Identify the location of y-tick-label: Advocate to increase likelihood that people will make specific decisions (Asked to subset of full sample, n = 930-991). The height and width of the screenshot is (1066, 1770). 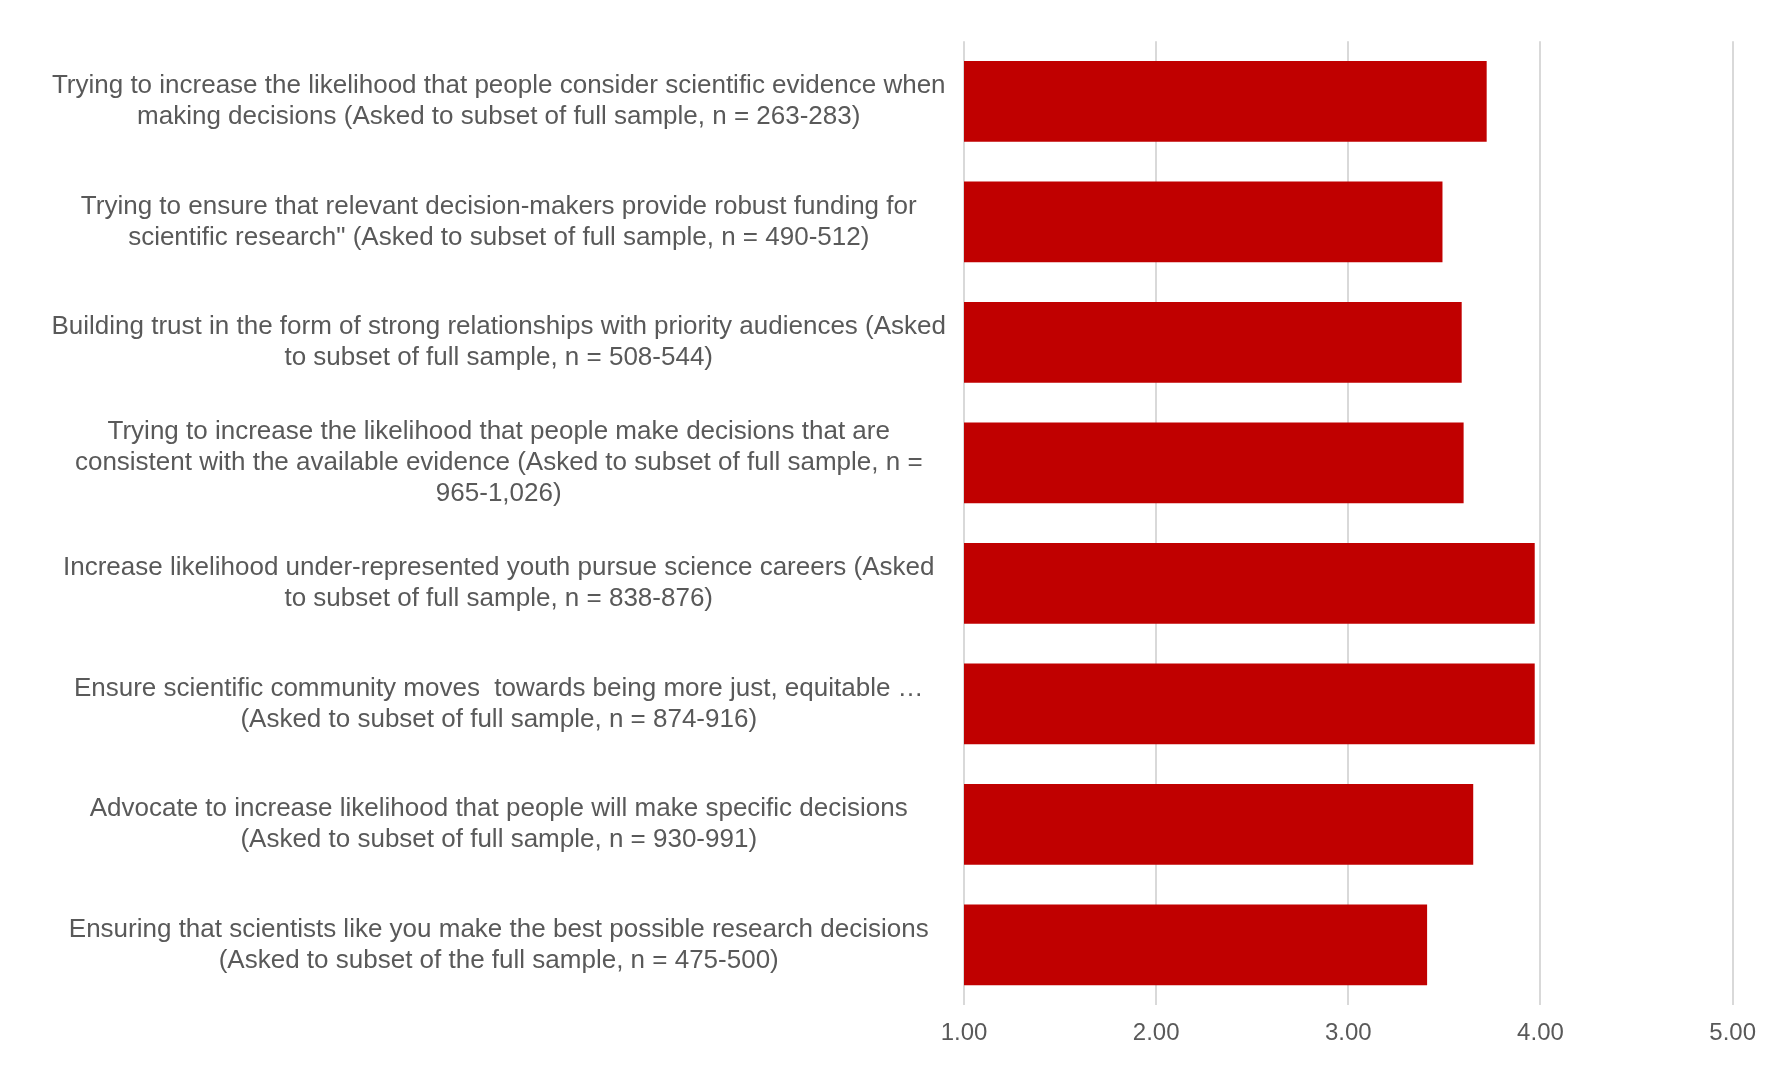
(498, 823).